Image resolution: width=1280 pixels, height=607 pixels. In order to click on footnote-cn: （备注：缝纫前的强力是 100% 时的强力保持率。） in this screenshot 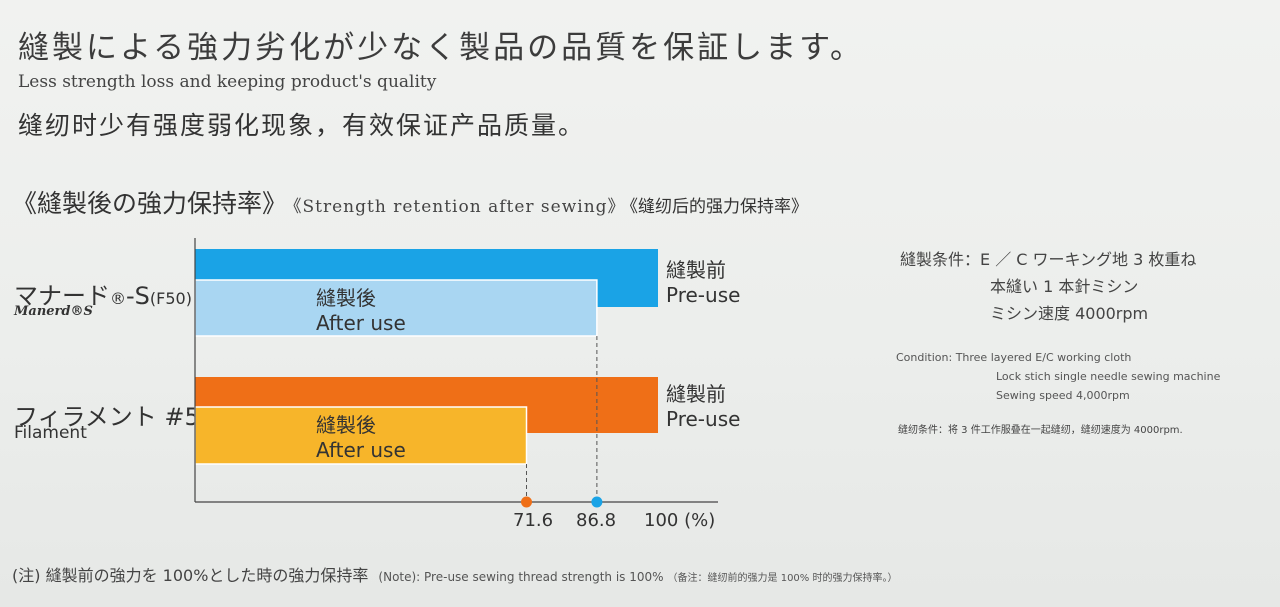, I will do `click(782, 578)`.